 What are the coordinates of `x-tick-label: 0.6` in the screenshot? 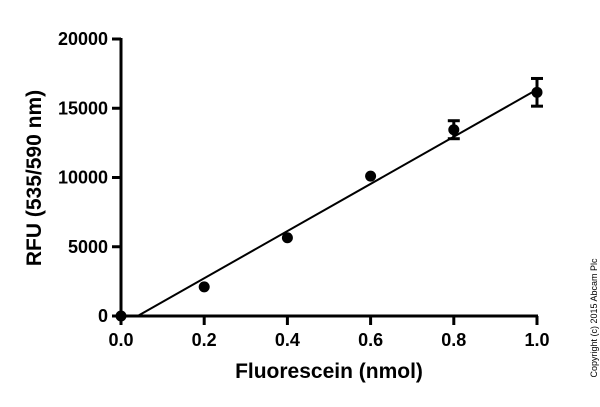 It's located at (370, 340).